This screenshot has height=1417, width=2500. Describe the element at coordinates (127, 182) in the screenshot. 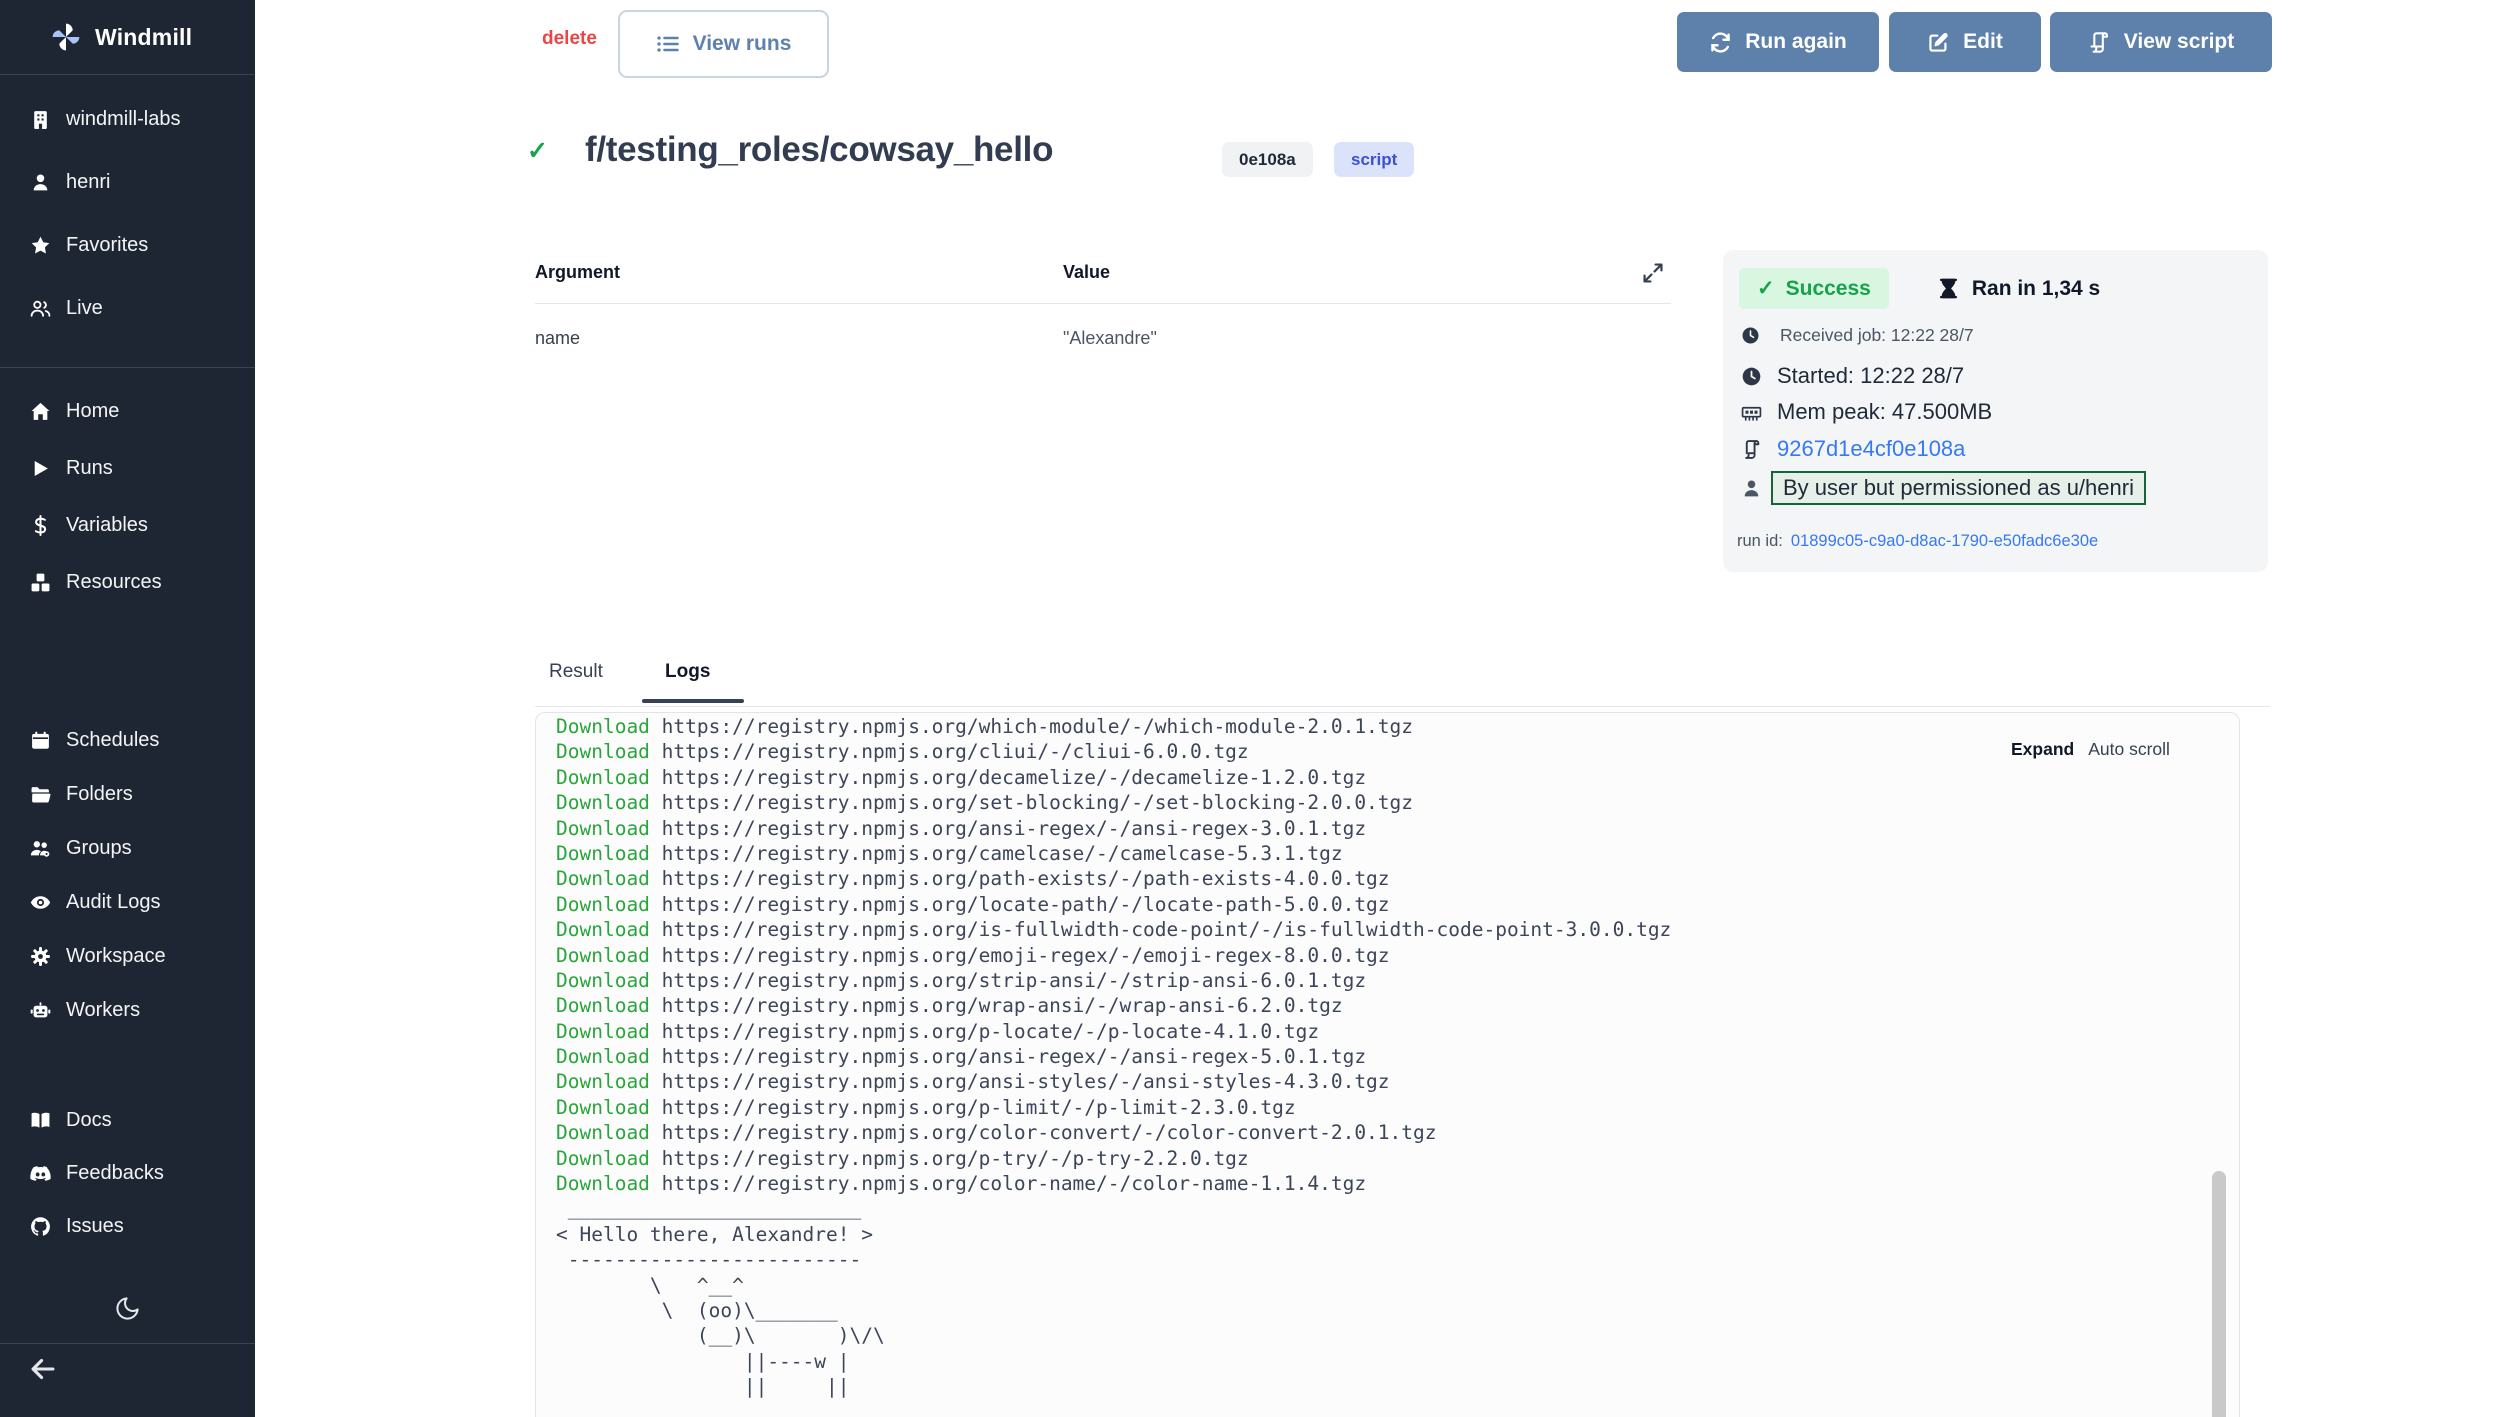

I see `sidebar-item-henri: henri` at that location.